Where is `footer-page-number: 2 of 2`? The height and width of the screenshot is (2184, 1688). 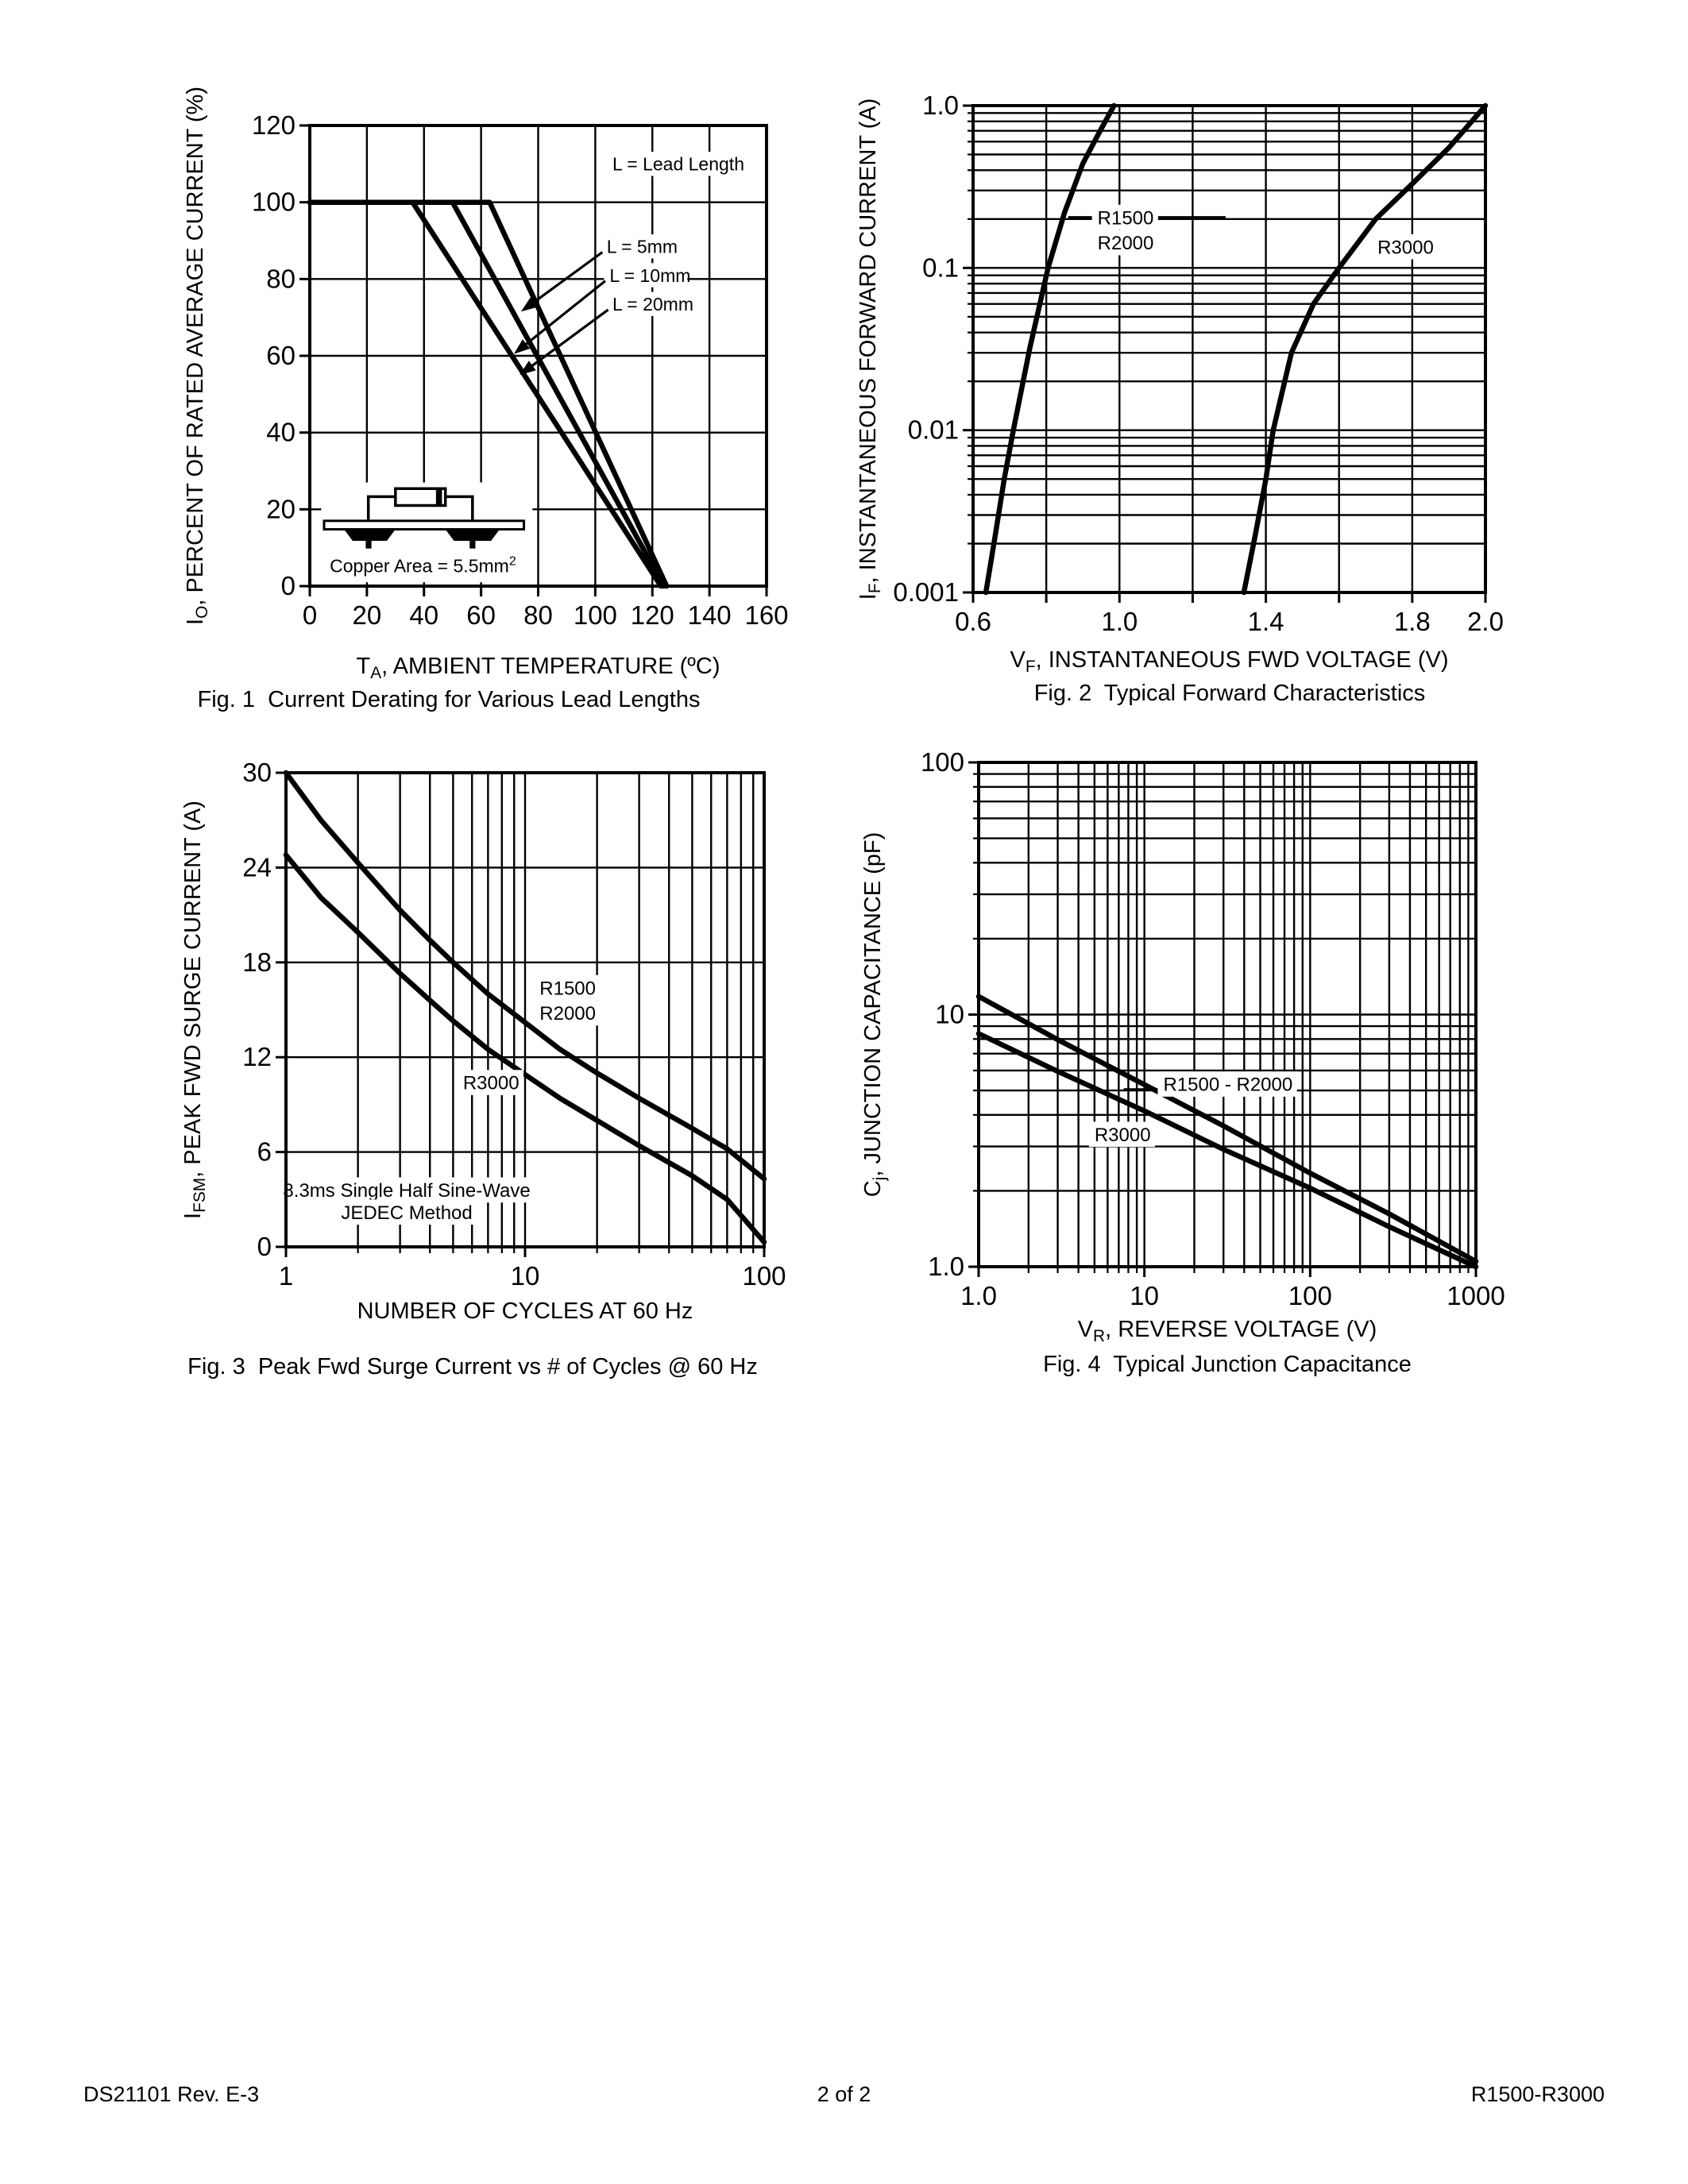
footer-page-number: 2 of 2 is located at coordinates (844, 2094).